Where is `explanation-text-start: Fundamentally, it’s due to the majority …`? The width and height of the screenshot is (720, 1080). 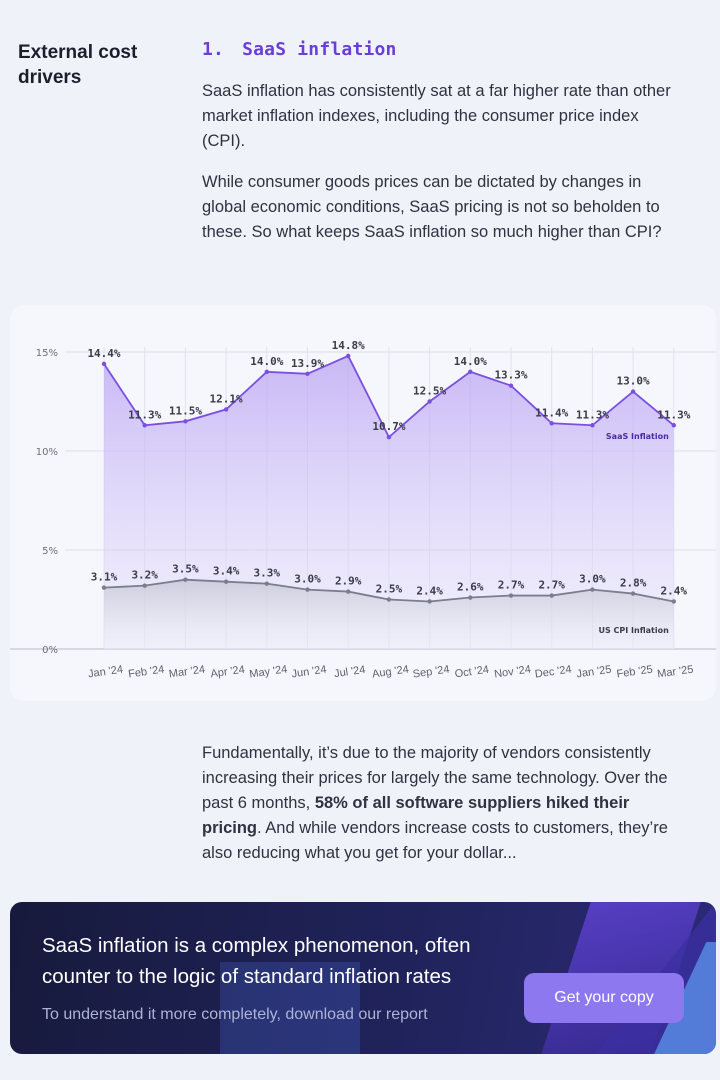 explanation-text-start: Fundamentally, it’s due to the majority … is located at coordinates (435, 778).